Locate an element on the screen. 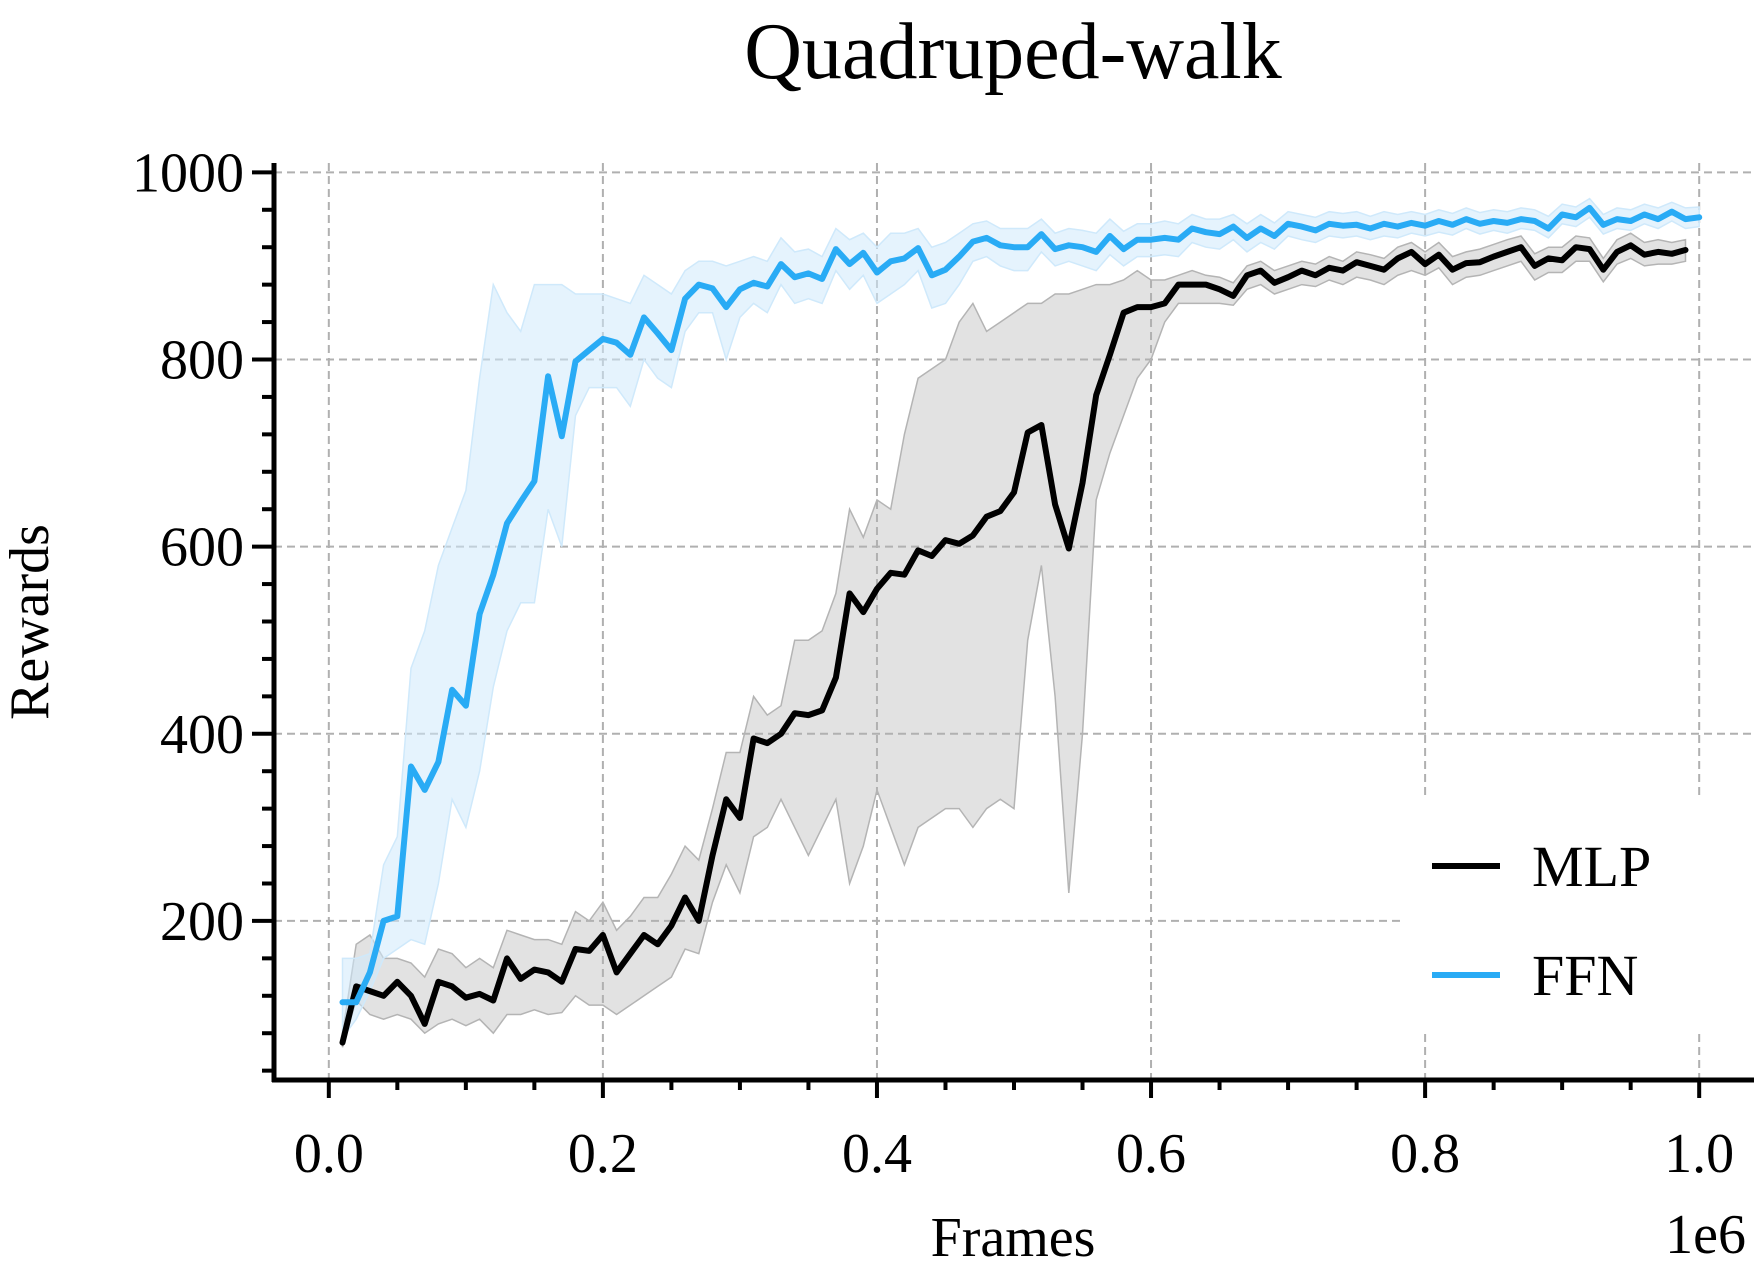  legend: MLP FFN is located at coordinates (1578, 916).